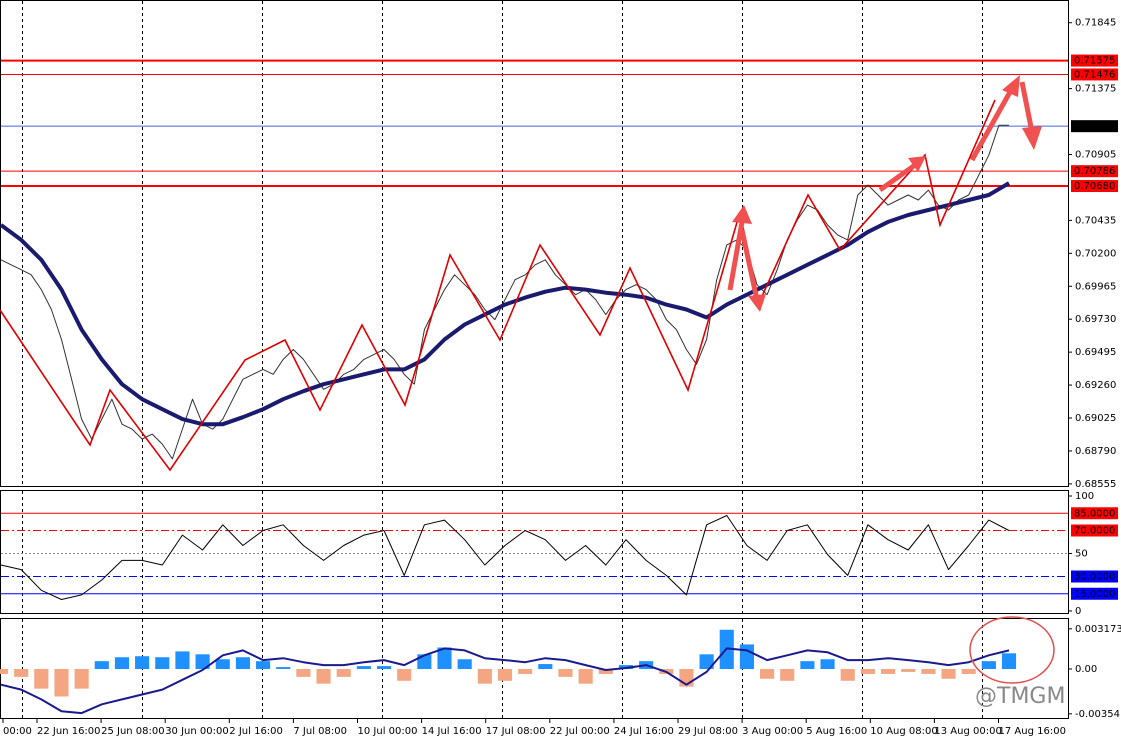  I want to click on x-tick-label: 7 Jul 08:00, so click(320, 731).